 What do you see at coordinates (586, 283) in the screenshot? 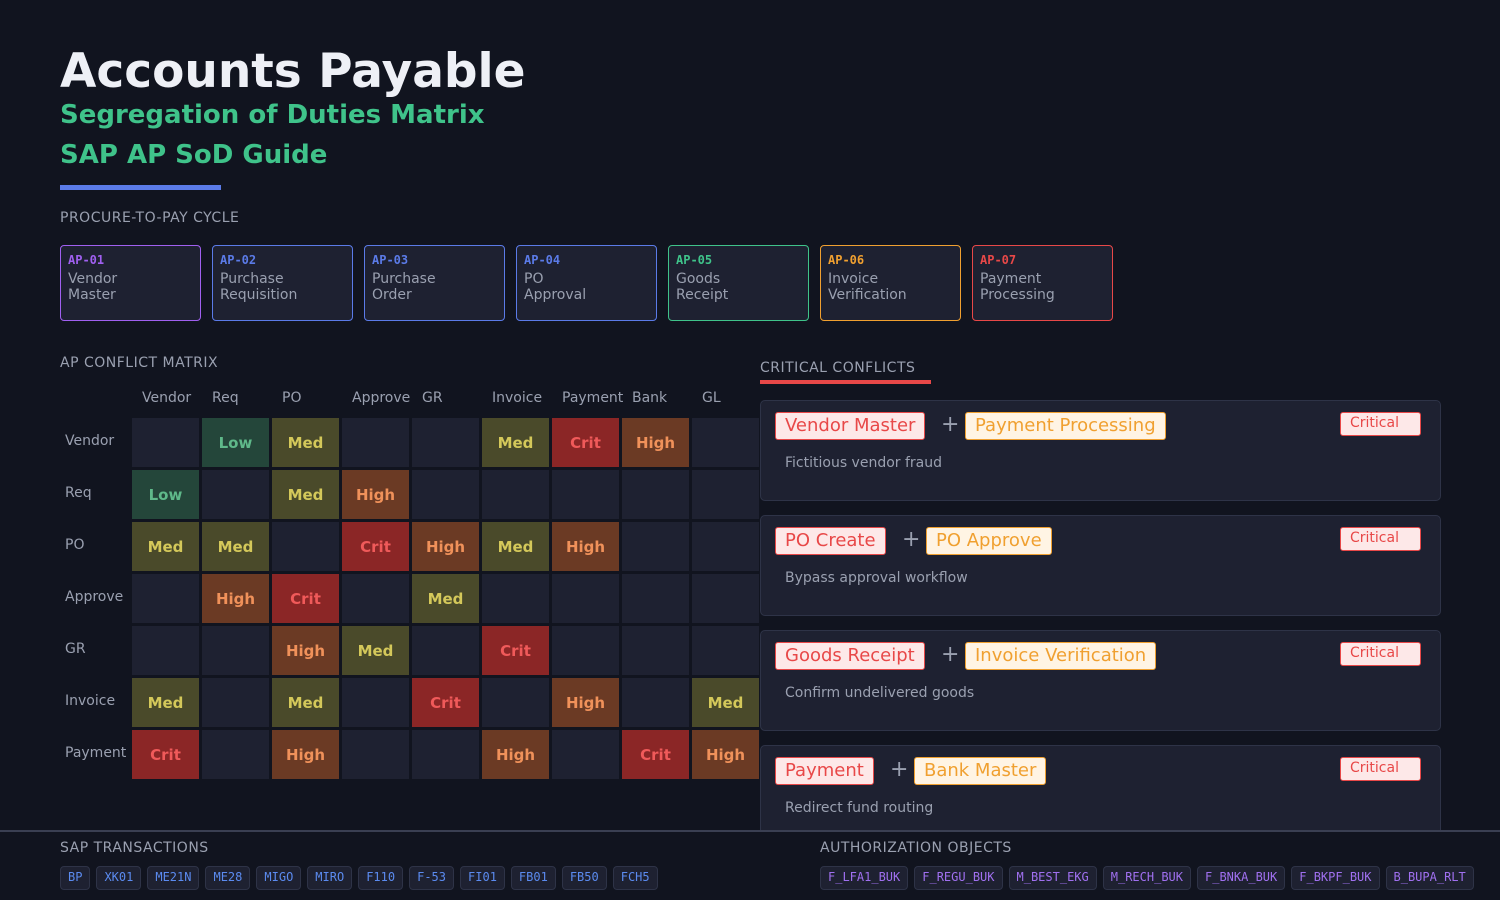
I see `cycle-step: AP-04 PO Approval` at bounding box center [586, 283].